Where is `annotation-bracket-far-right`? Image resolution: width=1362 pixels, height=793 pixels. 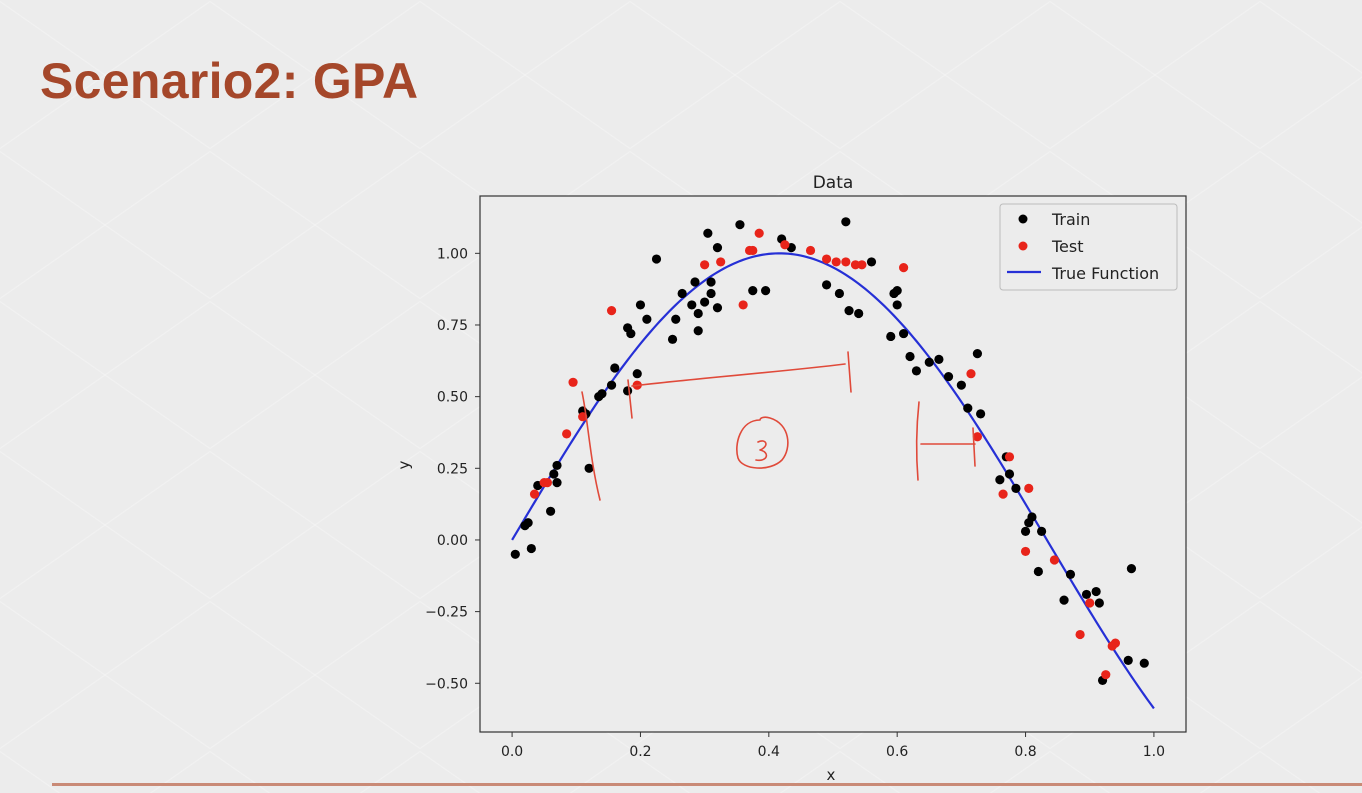
annotation-bracket-far-right is located at coordinates (974, 447).